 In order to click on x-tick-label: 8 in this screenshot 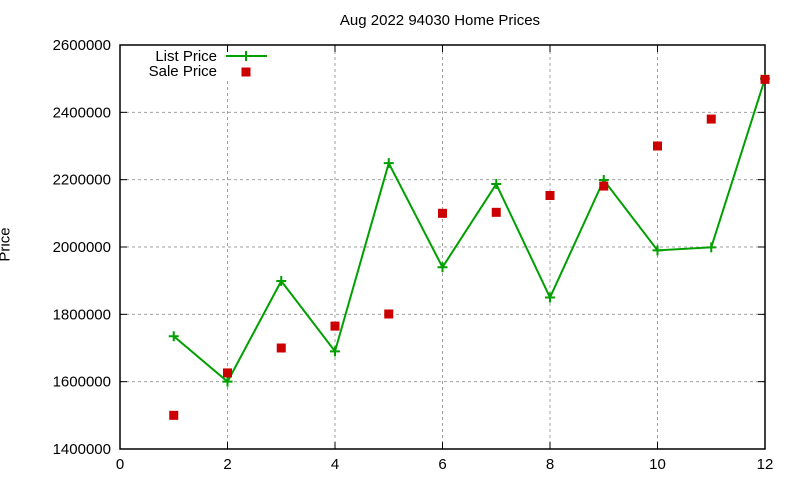, I will do `click(550, 464)`.